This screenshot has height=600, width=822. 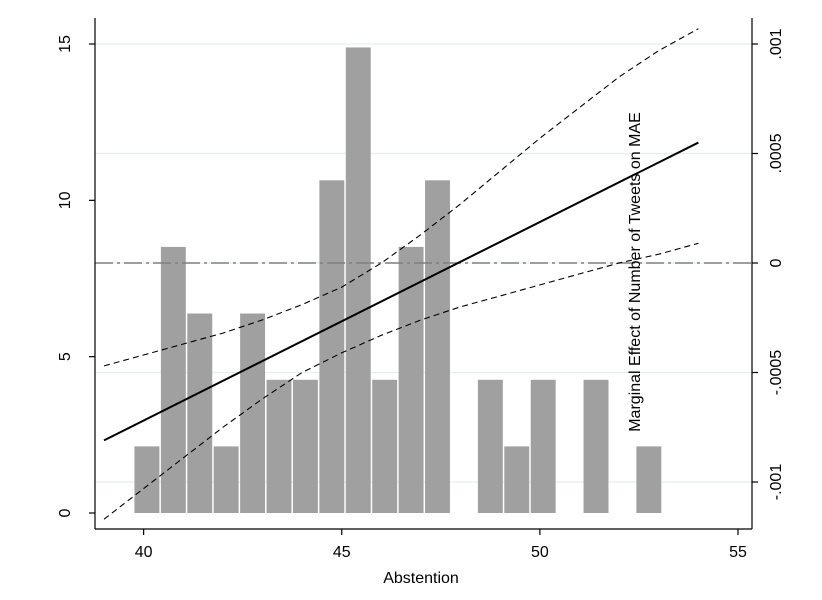 I want to click on right-y-tick-label-0: -.001, so click(x=776, y=482).